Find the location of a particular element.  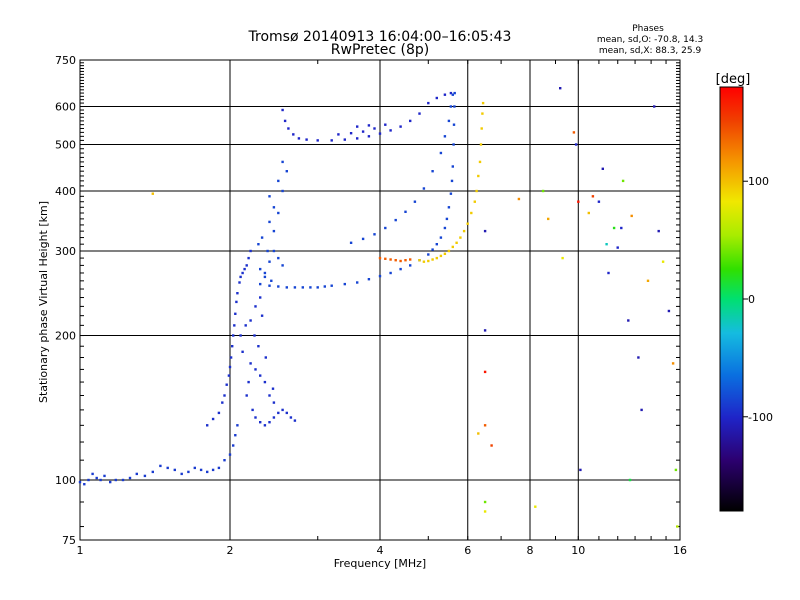

stats-line-o: mean, sd,O: -70.8, 14.3 is located at coordinates (650, 40).